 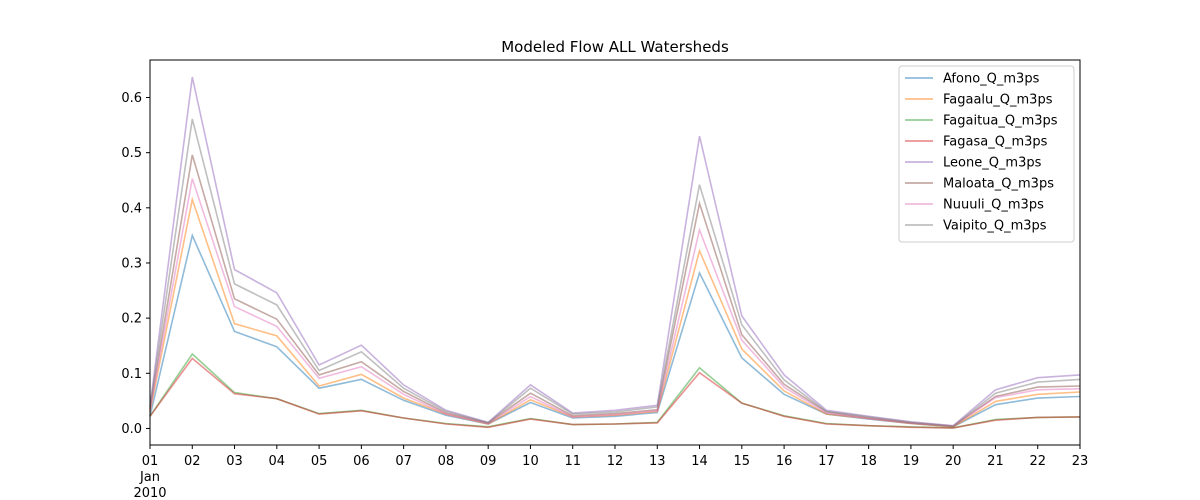 I want to click on y-tick-label-3: 0.3, so click(x=131, y=263).